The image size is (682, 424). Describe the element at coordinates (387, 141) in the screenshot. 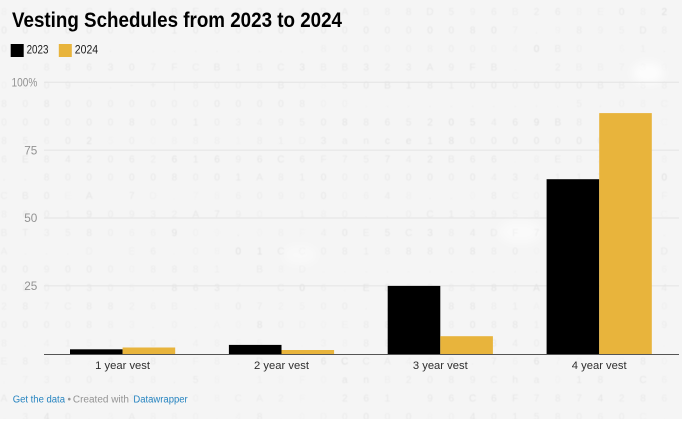

I see `svg-text: c` at that location.